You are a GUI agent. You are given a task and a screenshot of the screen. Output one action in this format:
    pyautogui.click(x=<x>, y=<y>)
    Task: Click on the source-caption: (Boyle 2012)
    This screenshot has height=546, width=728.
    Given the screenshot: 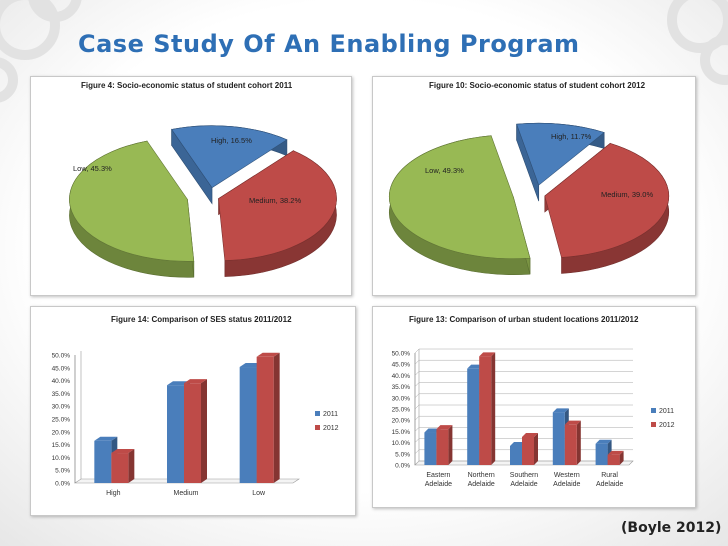 What is the action you would take?
    pyautogui.click(x=671, y=528)
    